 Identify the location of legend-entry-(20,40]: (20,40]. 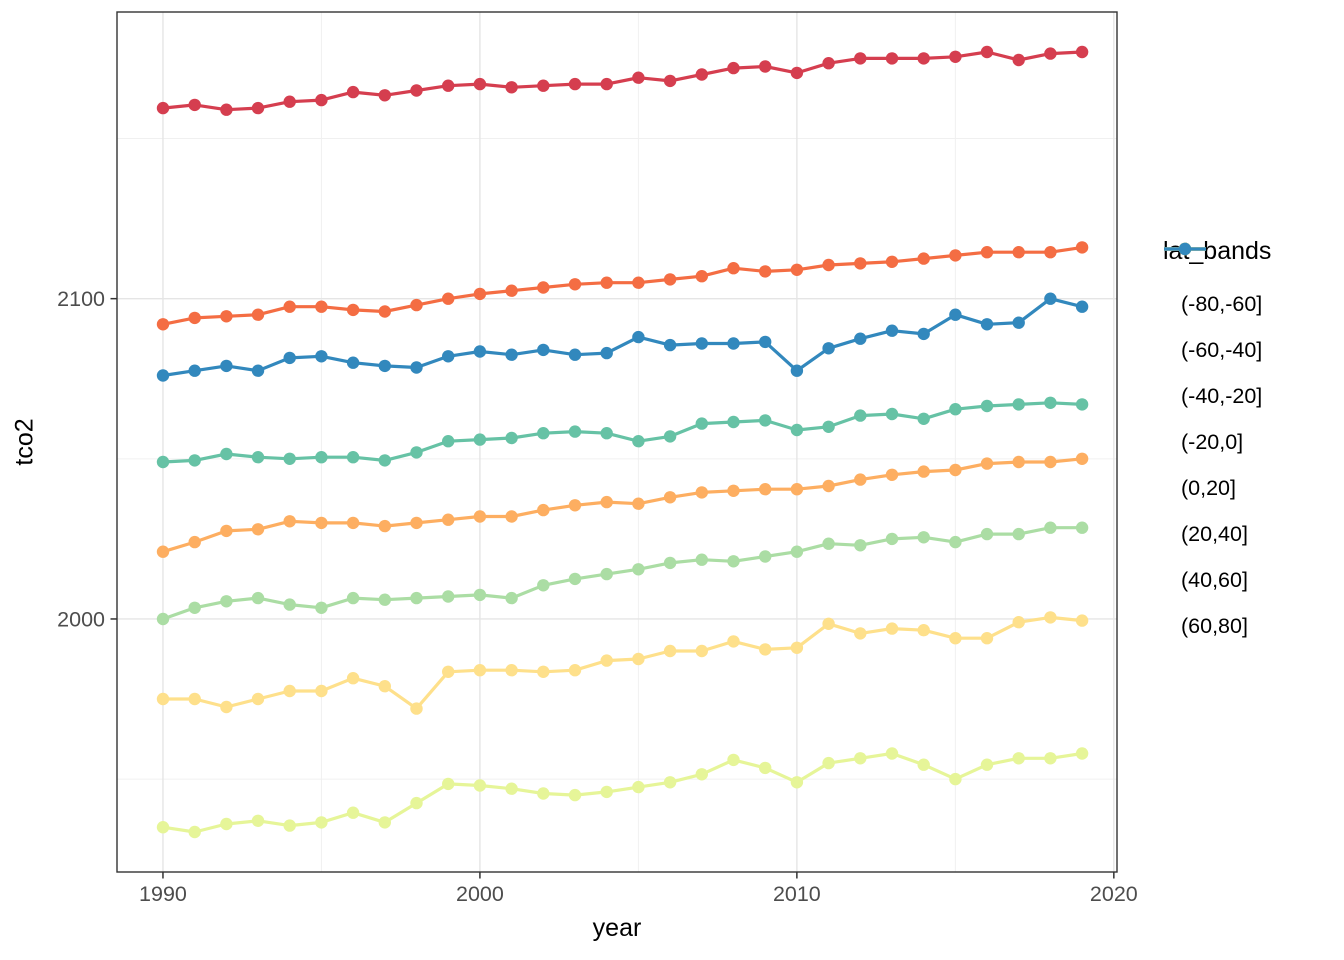
(1217, 399).